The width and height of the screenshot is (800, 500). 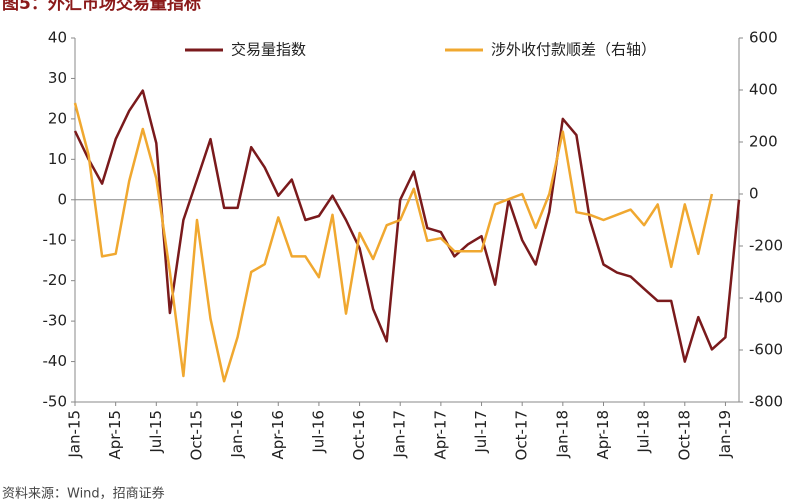 I want to click on y-tick-label: -30, so click(x=55, y=321).